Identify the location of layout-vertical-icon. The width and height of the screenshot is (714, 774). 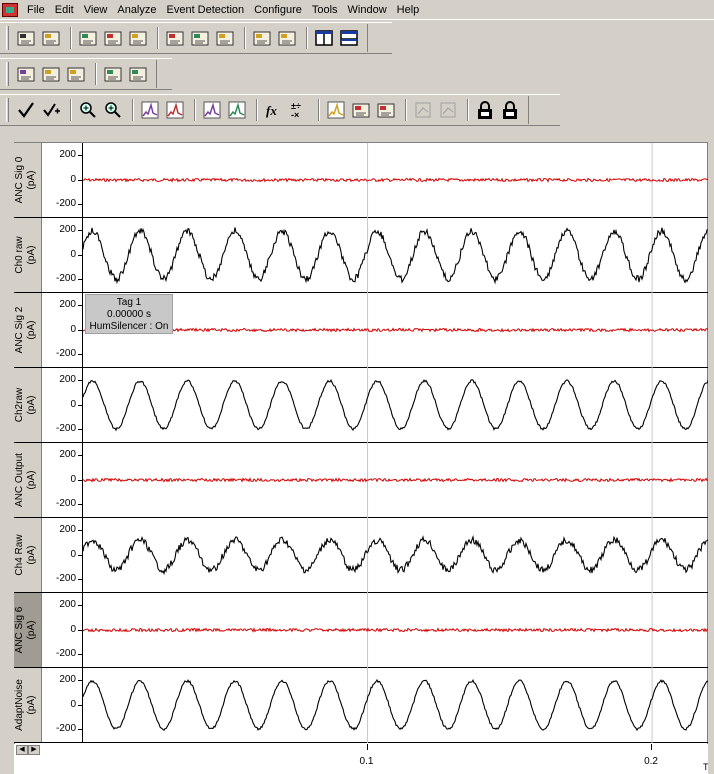
(349, 38).